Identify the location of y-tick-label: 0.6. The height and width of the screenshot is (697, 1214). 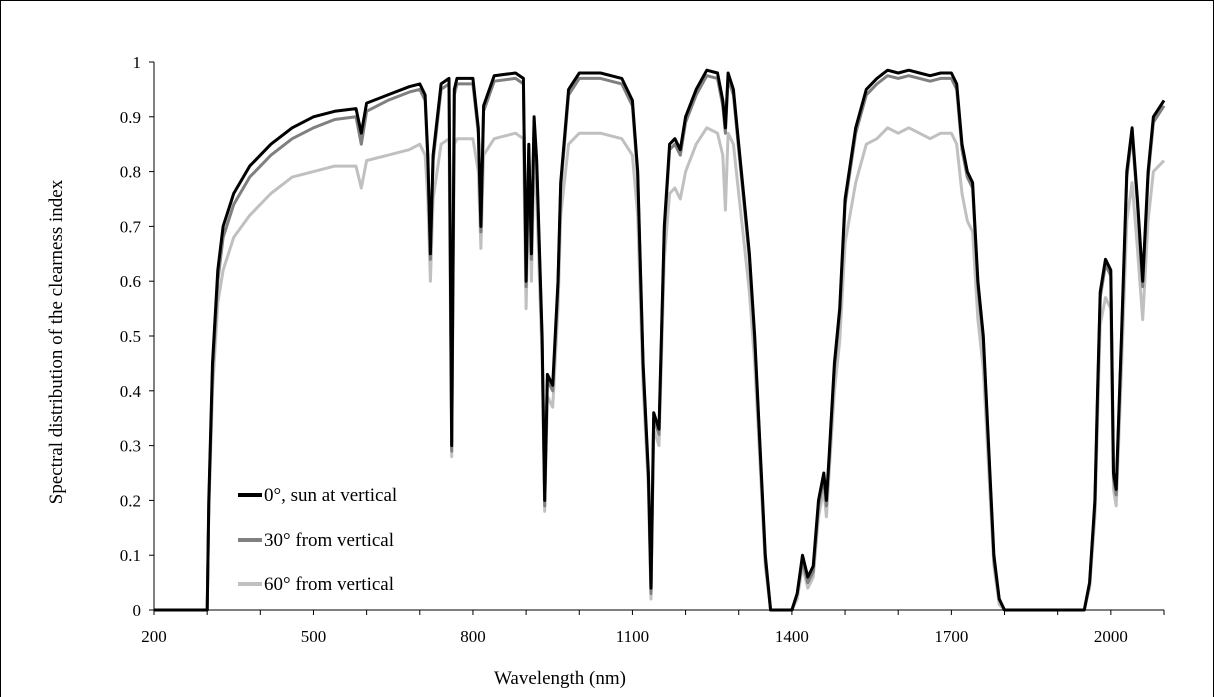
(130, 281).